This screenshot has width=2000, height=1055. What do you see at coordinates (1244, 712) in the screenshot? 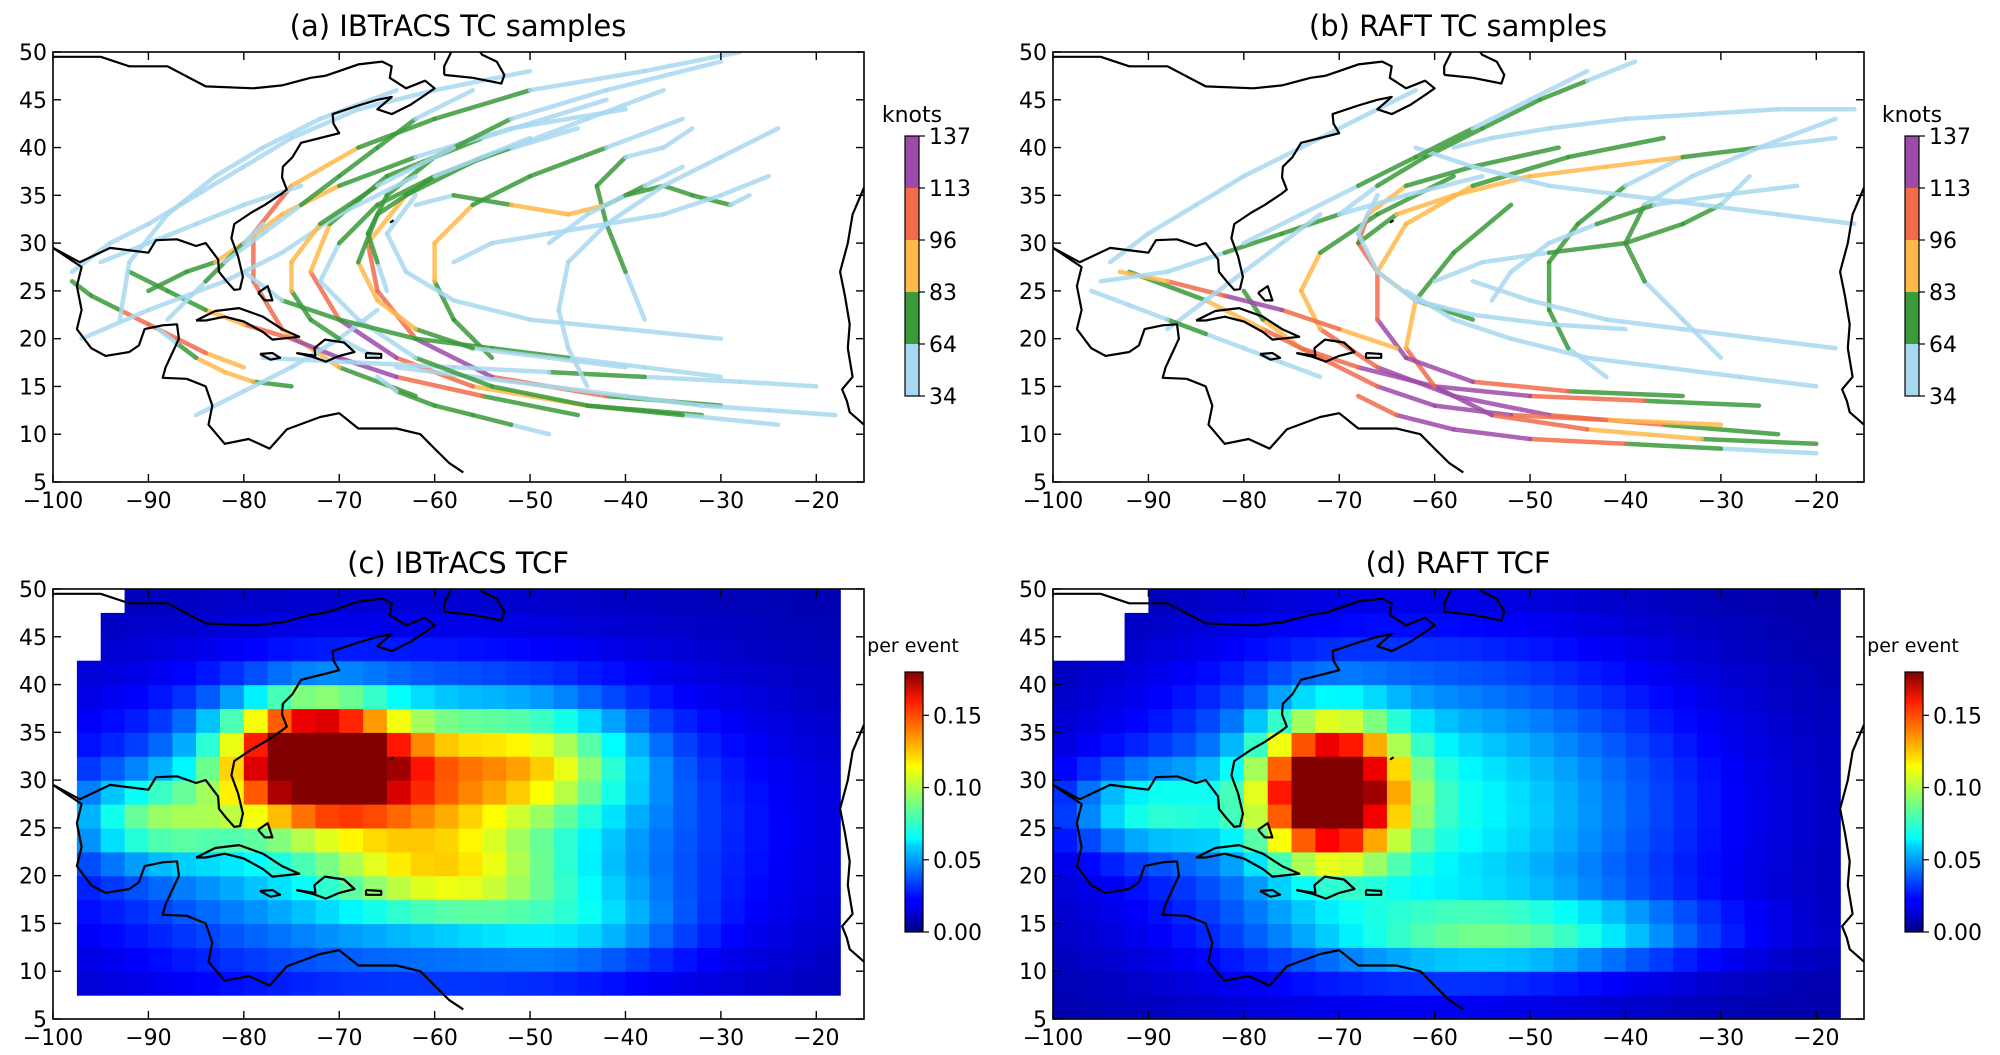
I see `coastline` at bounding box center [1244, 712].